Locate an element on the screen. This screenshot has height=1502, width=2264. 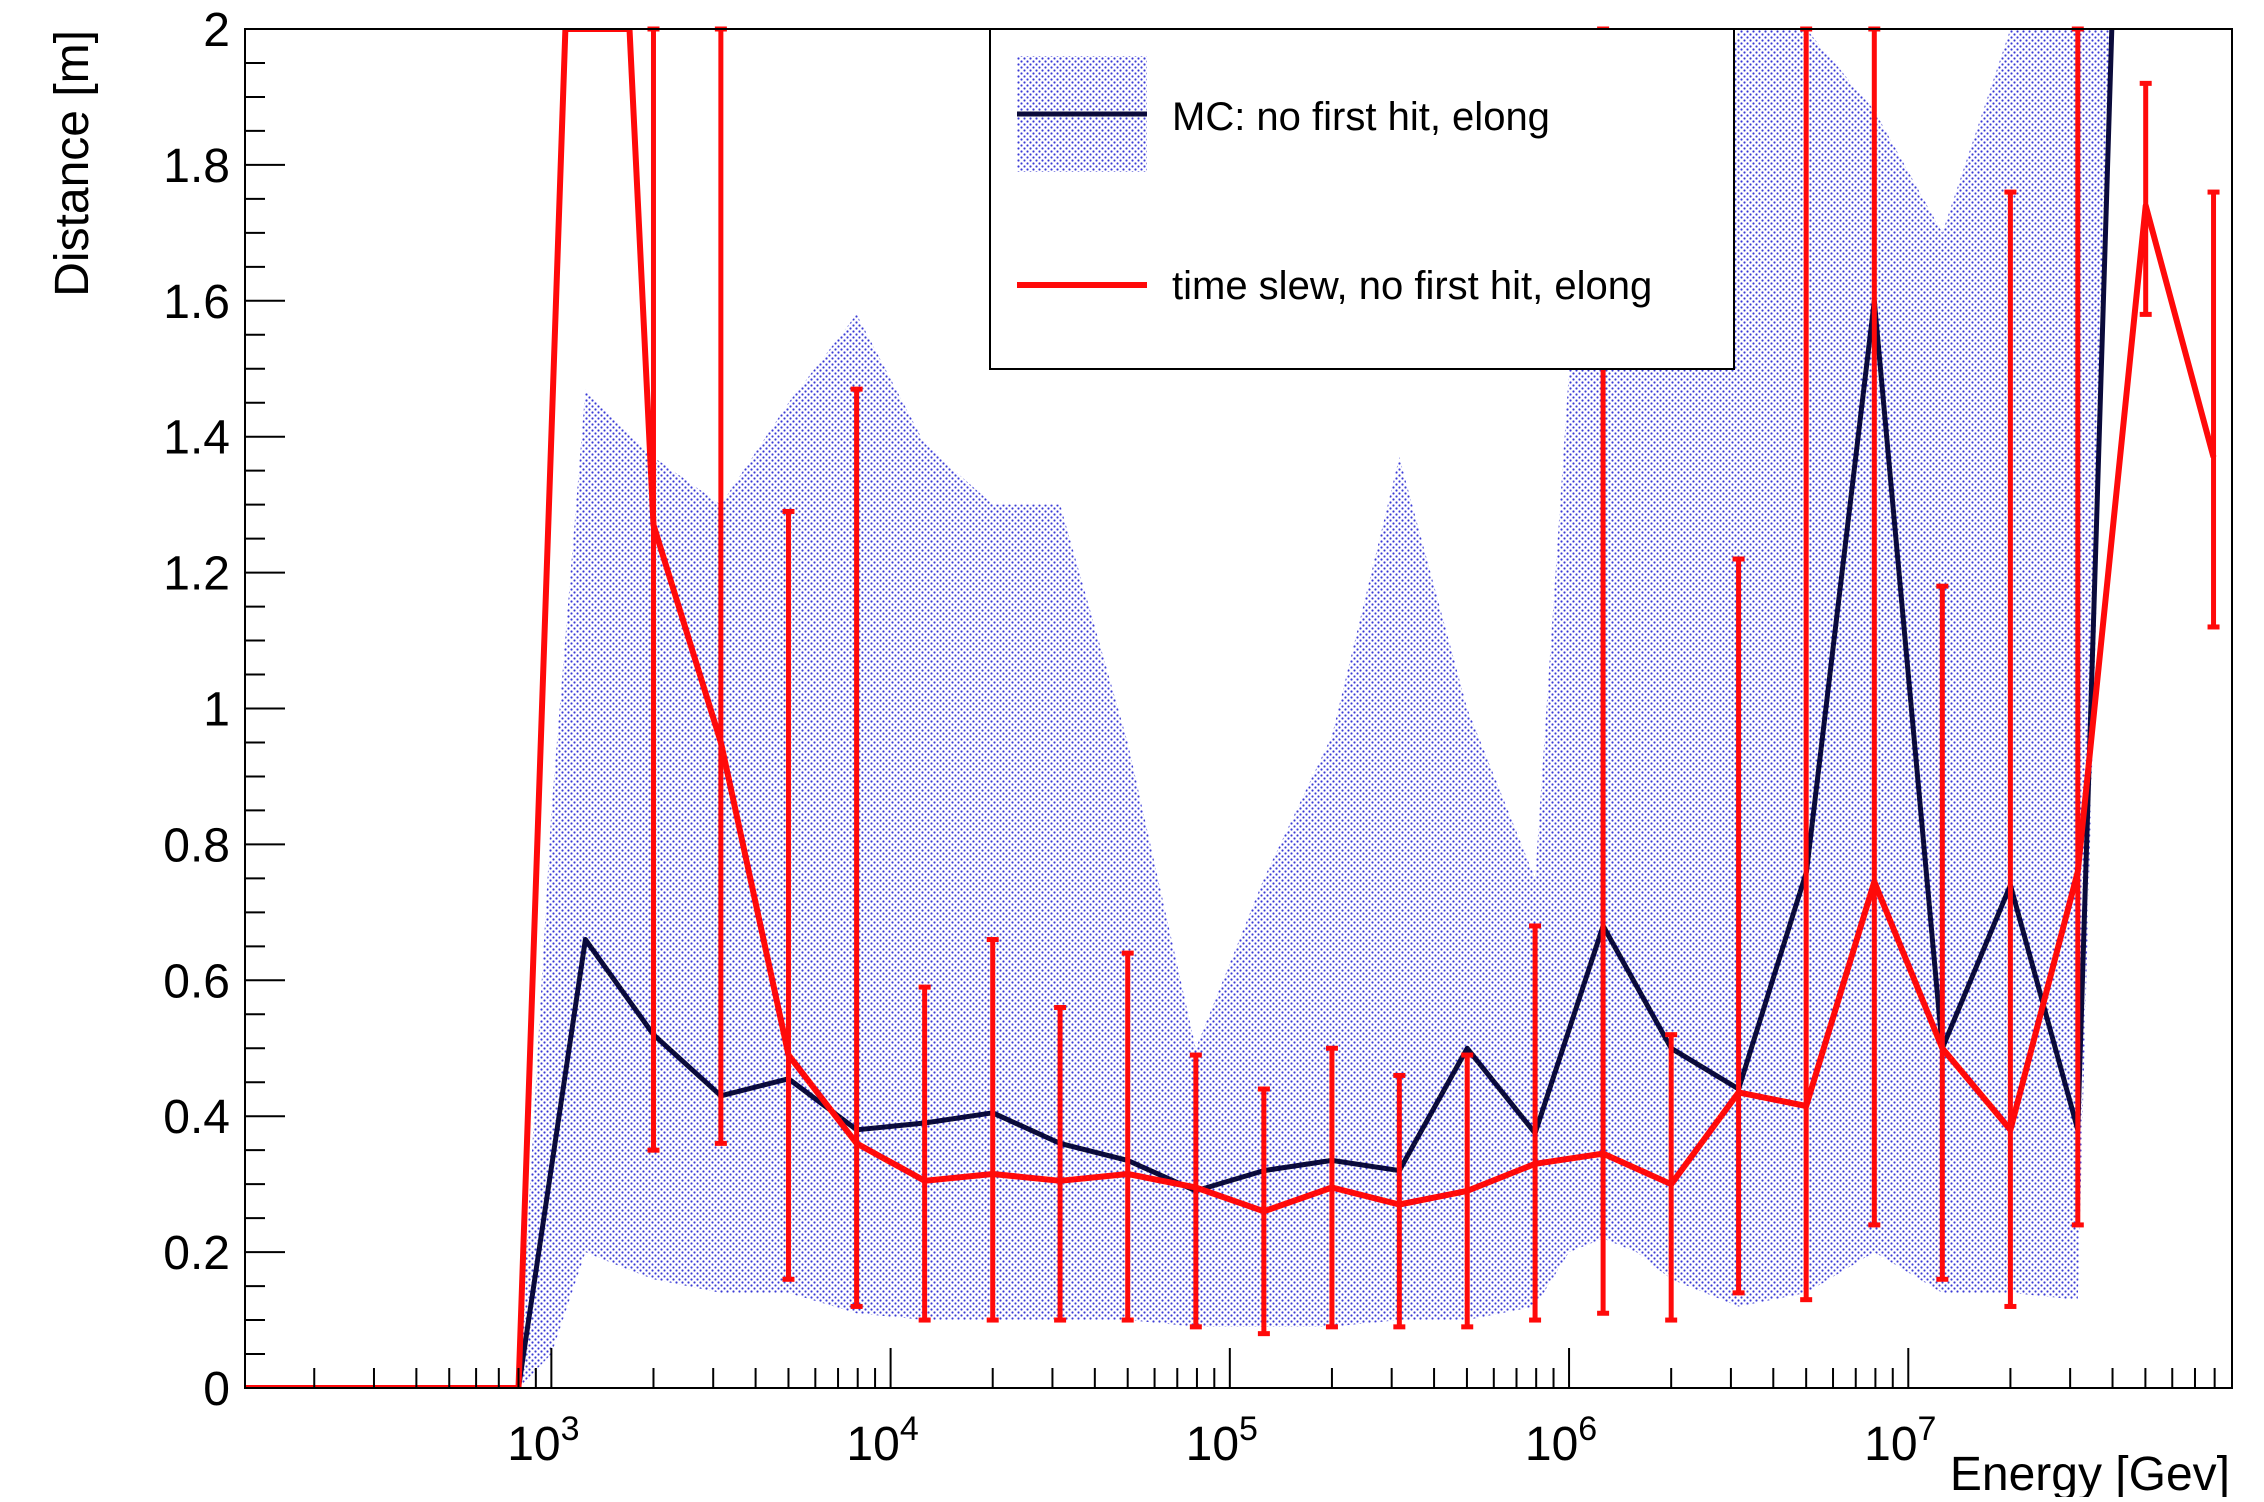
x-axis-label: Energy [Gev] is located at coordinates (2090, 1472).